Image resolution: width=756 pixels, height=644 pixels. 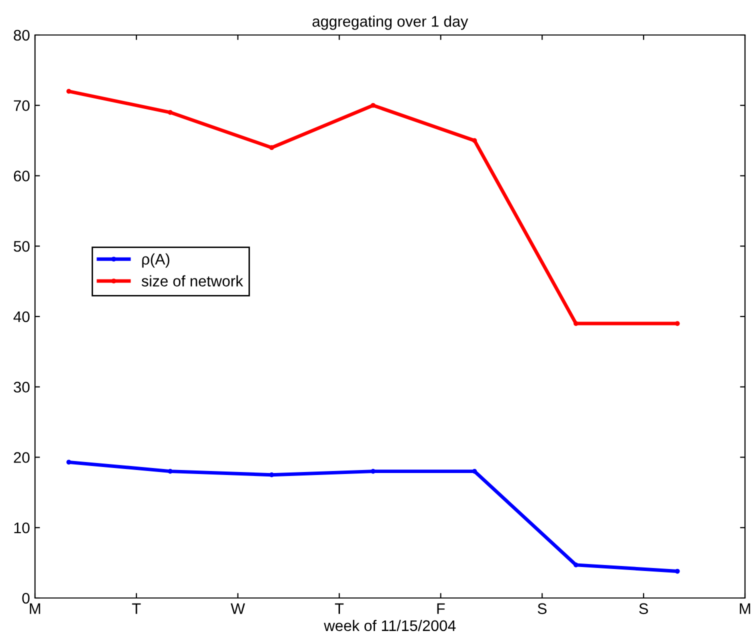 I want to click on x-axis-title: week of 11/15/2004, so click(x=390, y=626).